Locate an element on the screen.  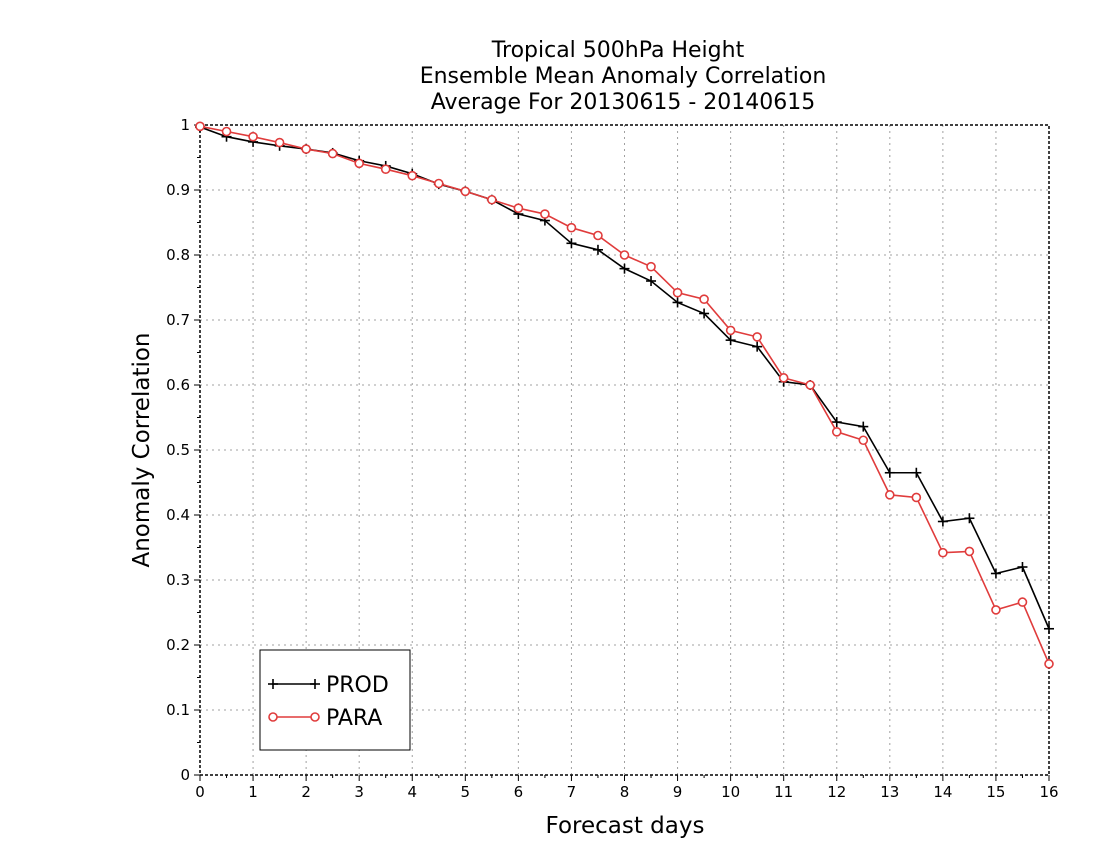
title-line-3: Average For 20130615 - 20140615 is located at coordinates (623, 102).